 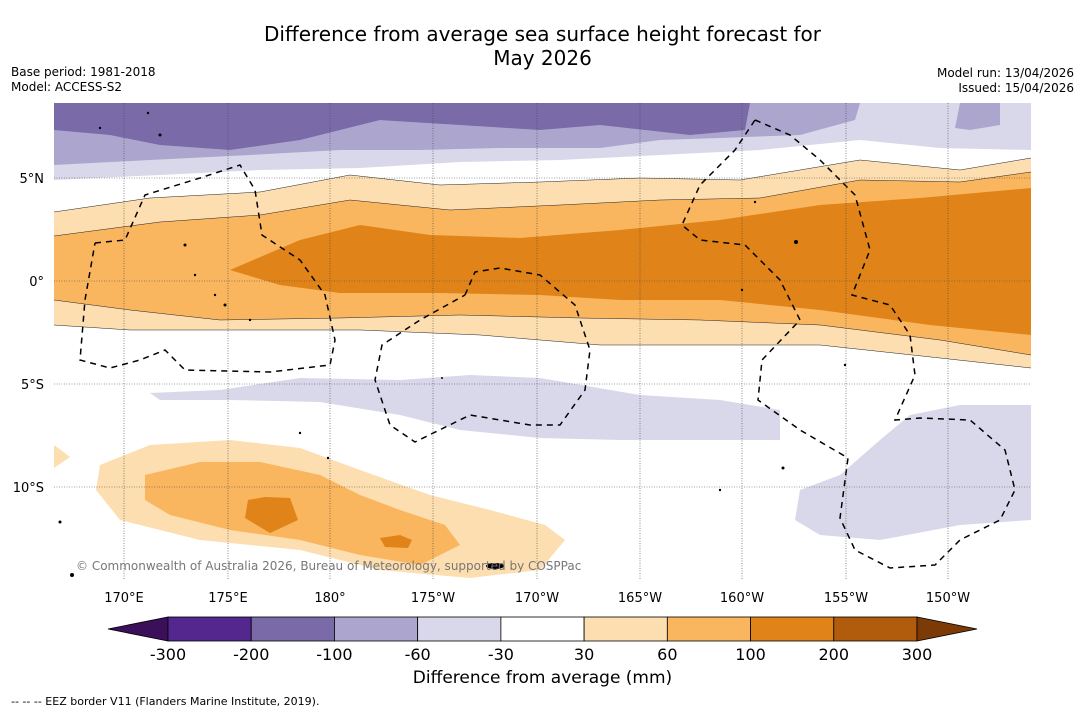 What do you see at coordinates (542, 58) in the screenshot?
I see `title-line-2: May 2026` at bounding box center [542, 58].